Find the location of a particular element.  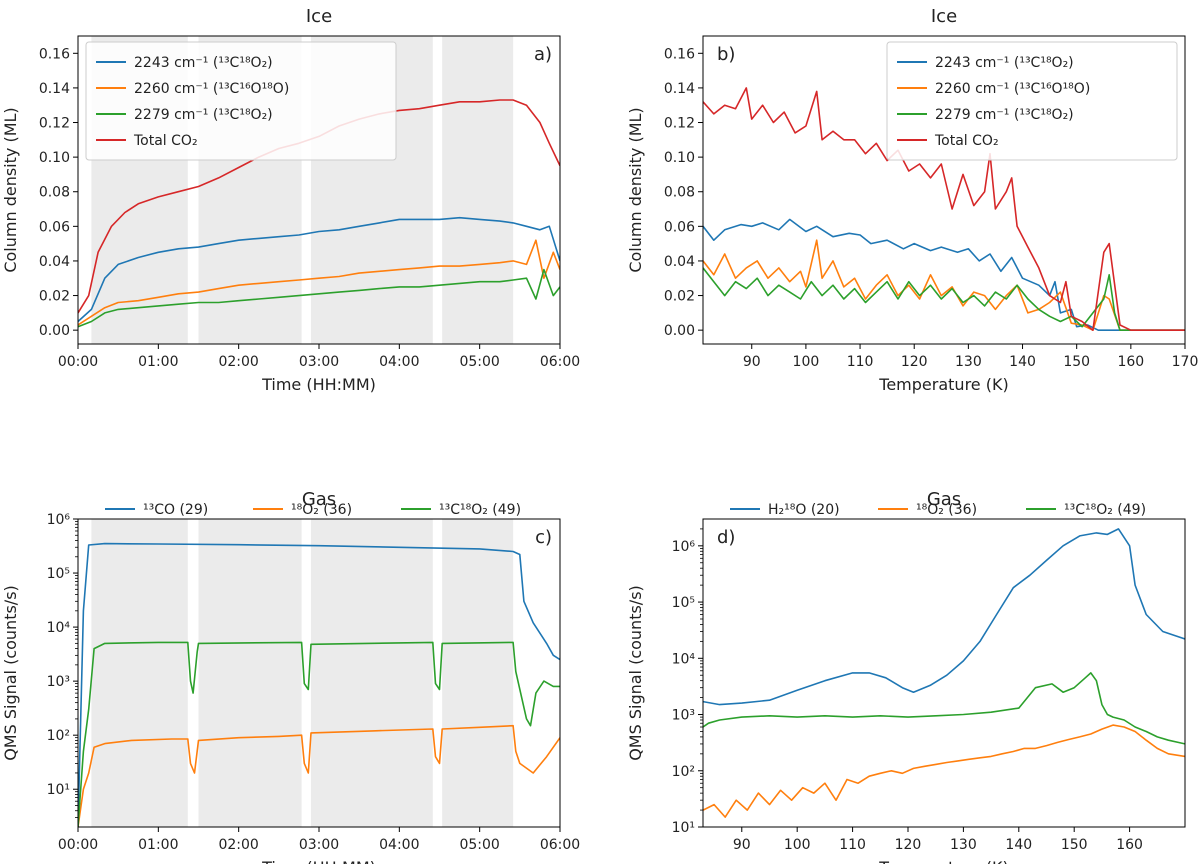

legend-label: ¹³CO (29) is located at coordinates (175, 510).